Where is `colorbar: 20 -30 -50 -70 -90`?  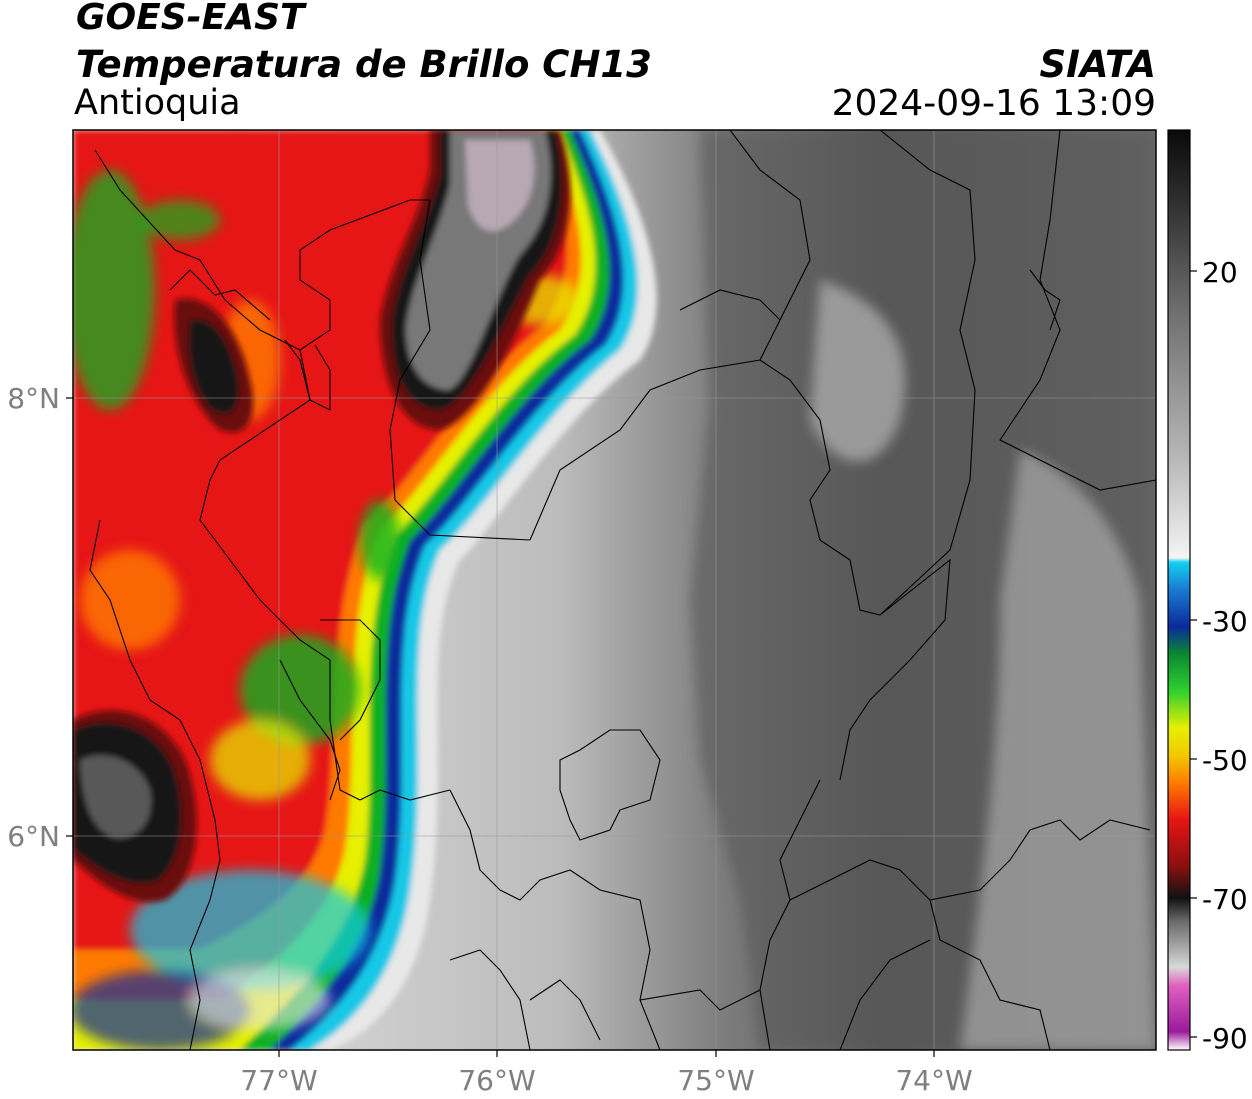
colorbar: 20 -30 -50 -70 -90 is located at coordinates (1207, 592).